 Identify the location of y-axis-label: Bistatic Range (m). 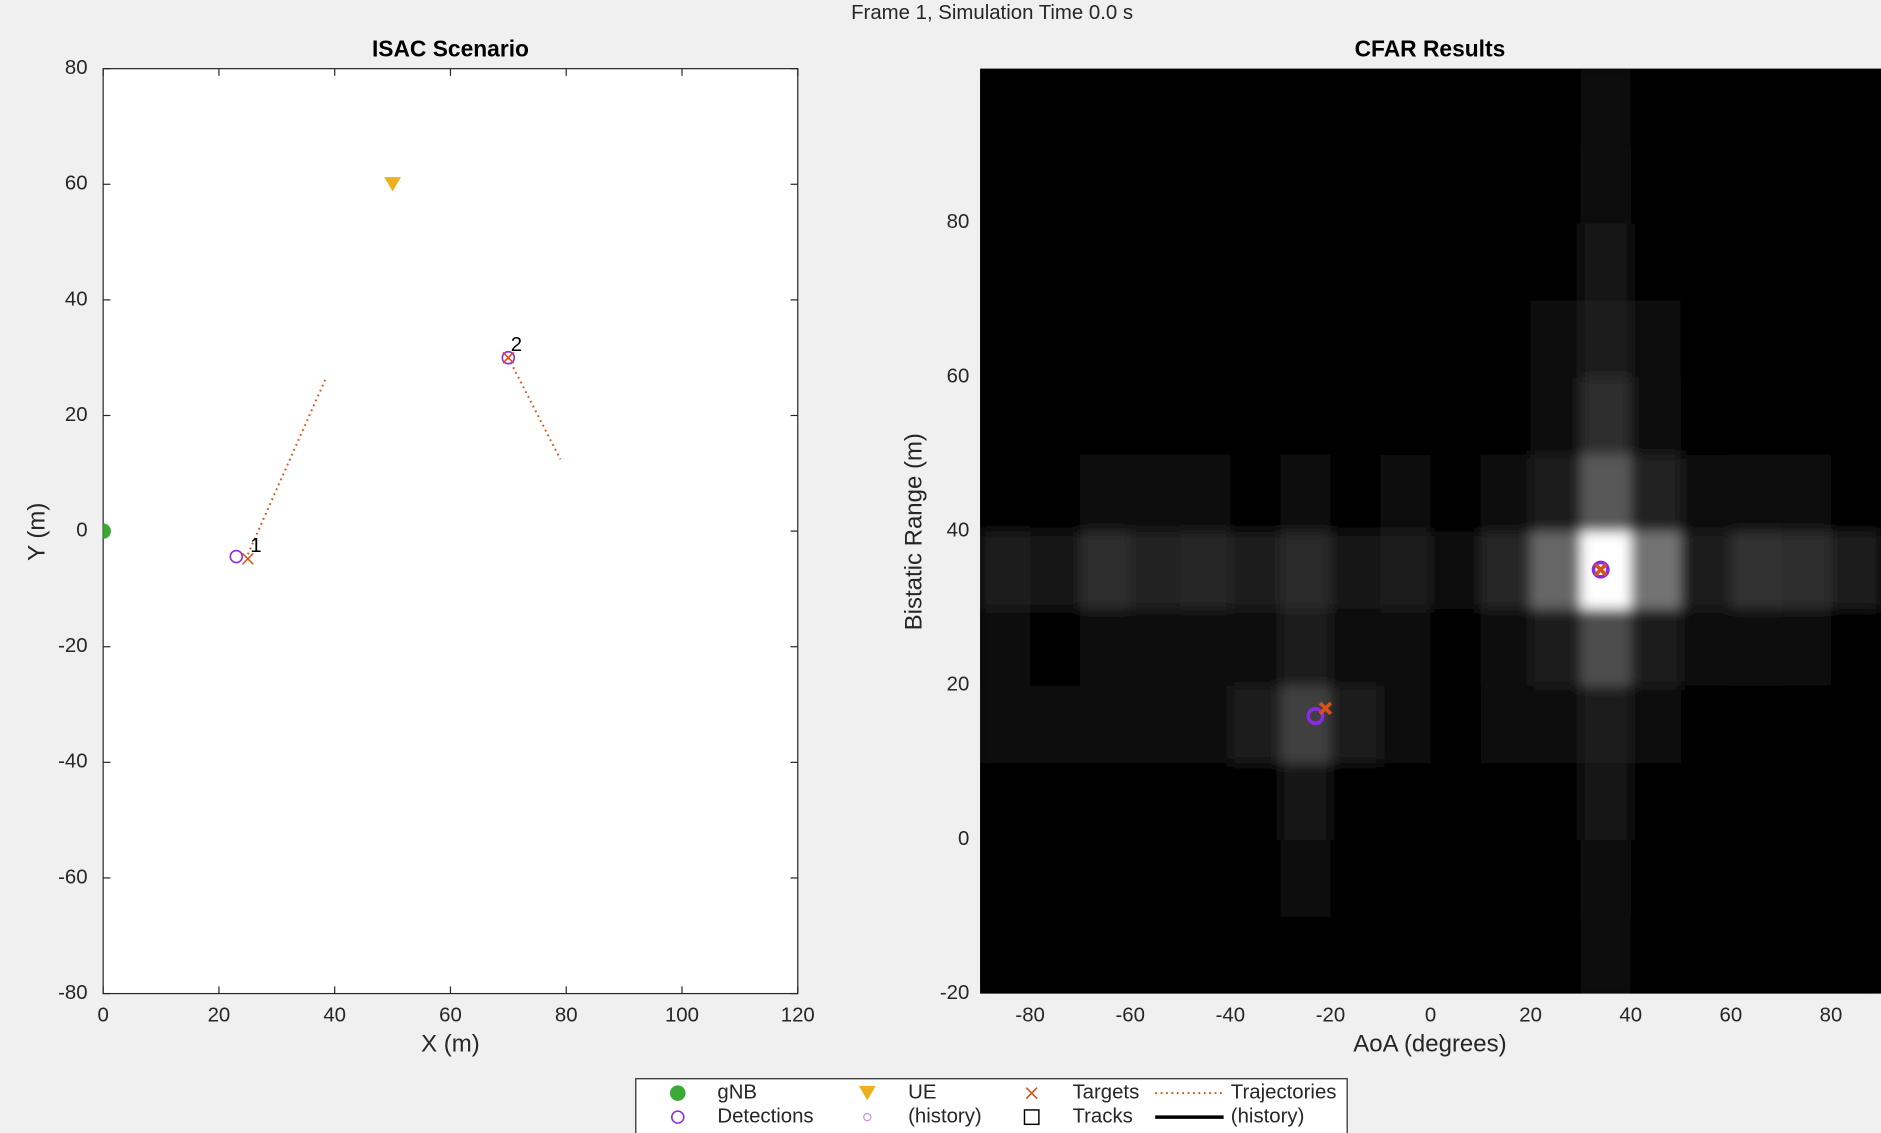
(914, 531).